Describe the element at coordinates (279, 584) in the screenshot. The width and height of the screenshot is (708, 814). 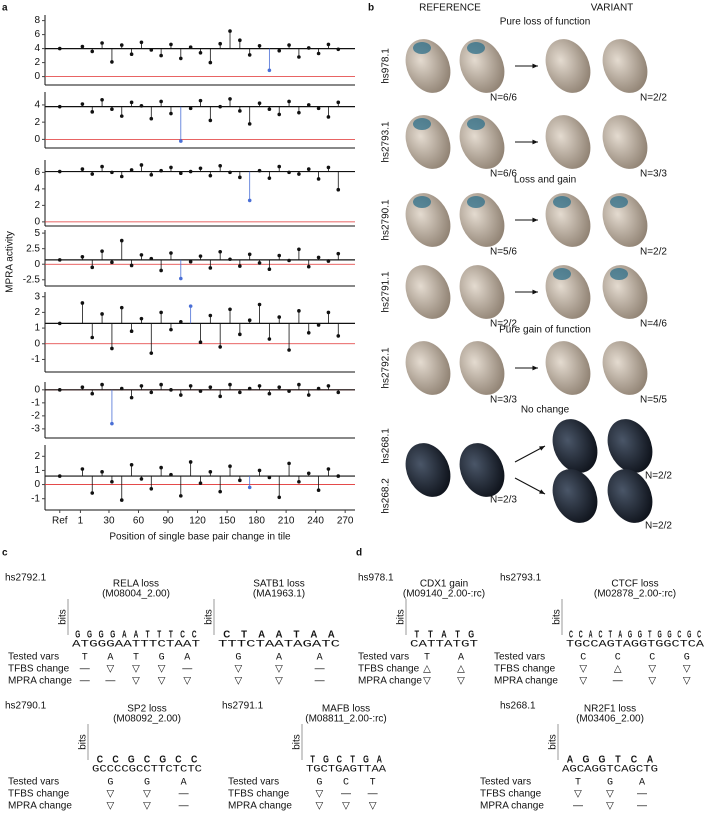
I see `motif-title: SATB1 loss` at that location.